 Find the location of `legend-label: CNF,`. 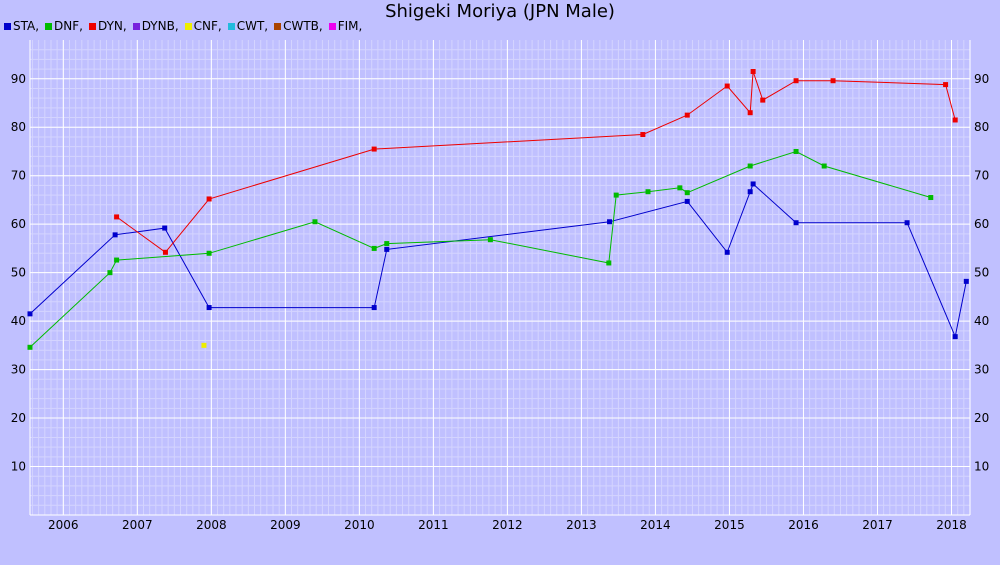

legend-label: CNF, is located at coordinates (207, 26).